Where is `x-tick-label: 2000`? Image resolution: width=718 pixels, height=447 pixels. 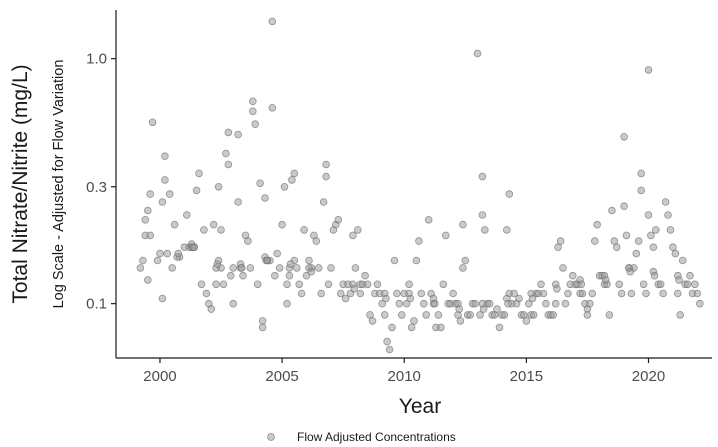
x-tick-label: 2000 is located at coordinates (159, 376).